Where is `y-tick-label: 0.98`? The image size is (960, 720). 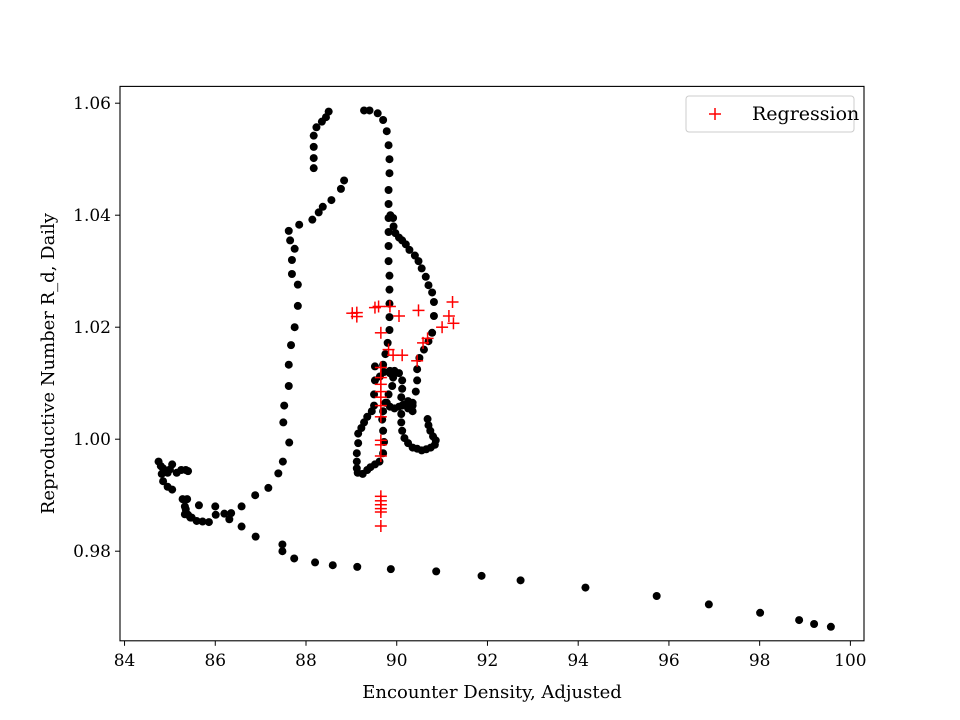
y-tick-label: 0.98 is located at coordinates (92, 552).